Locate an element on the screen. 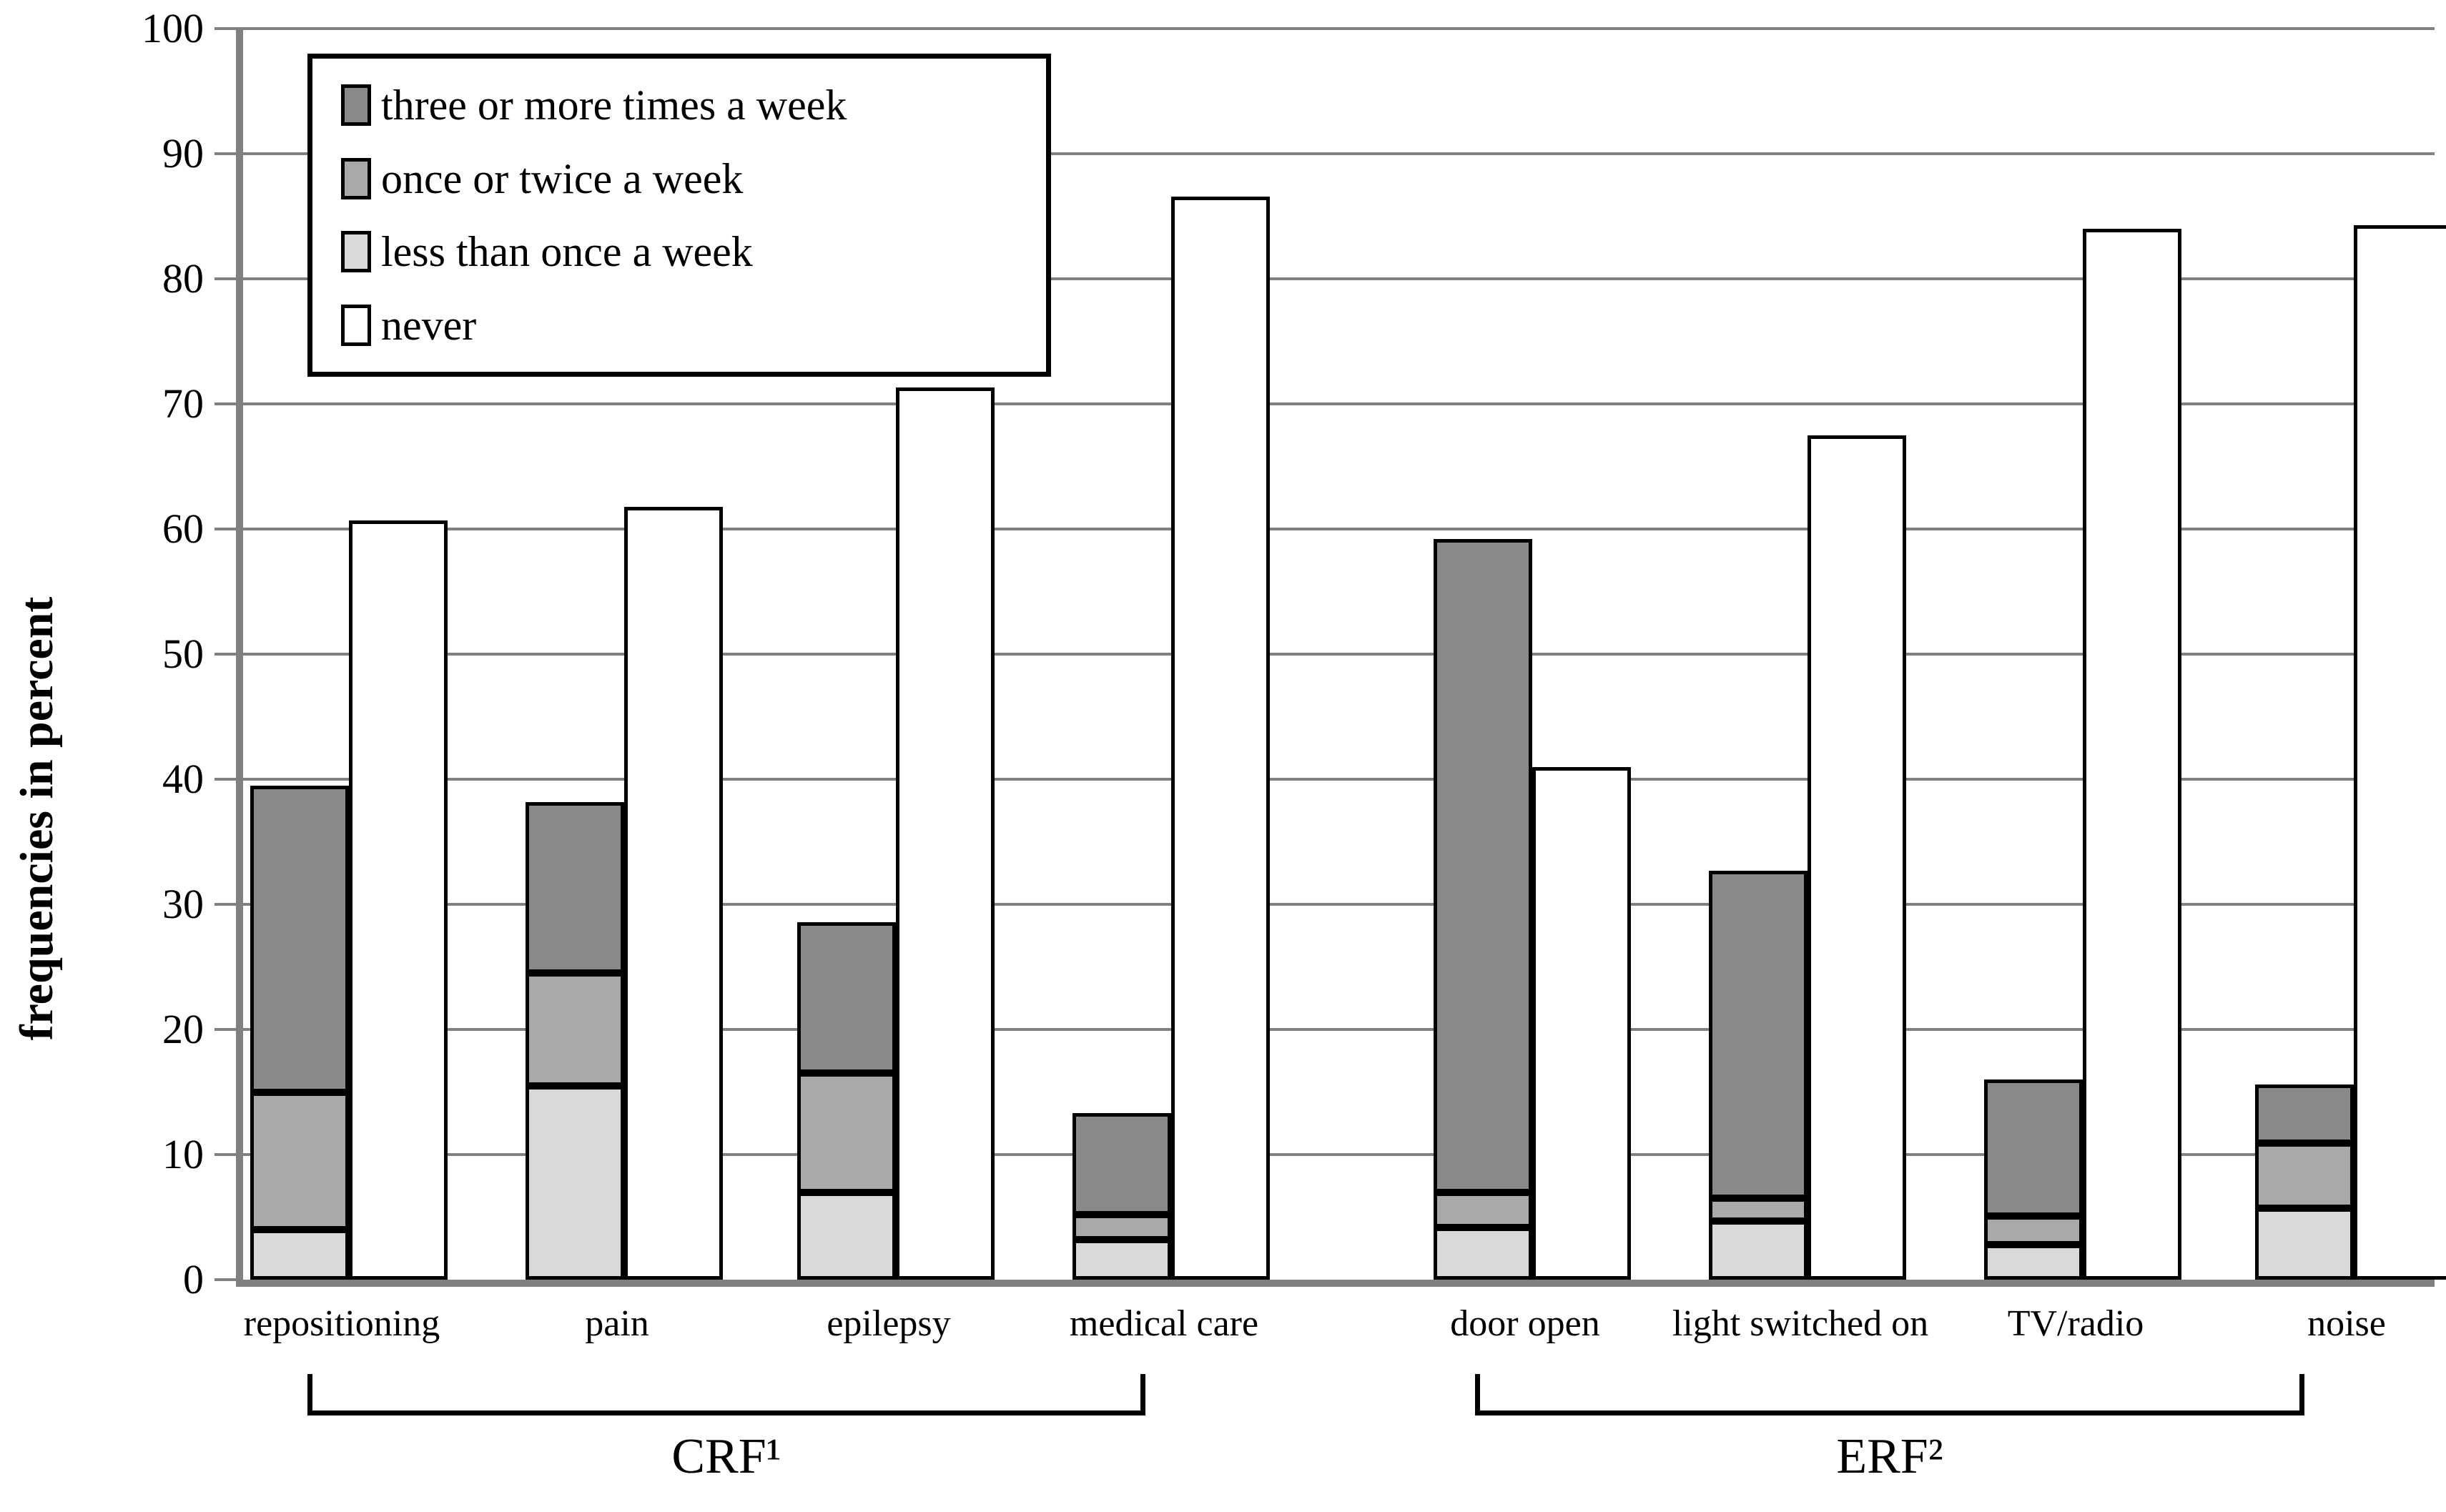 This screenshot has height=1512, width=2446. category-label-epilepsy: epilepsy is located at coordinates (889, 1323).